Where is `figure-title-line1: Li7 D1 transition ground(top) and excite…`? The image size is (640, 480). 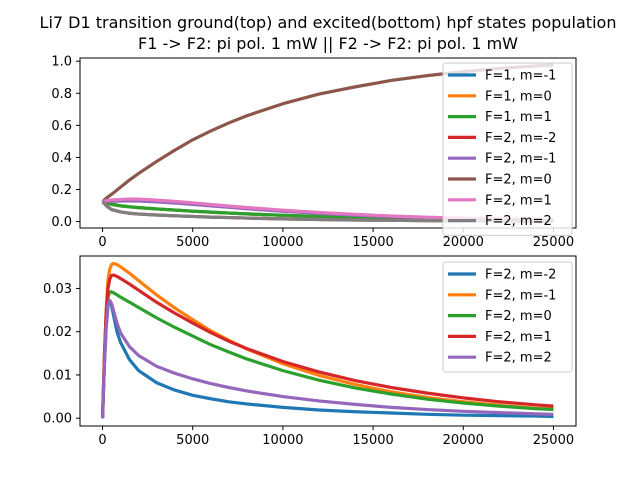
figure-title-line1: Li7 D1 transition ground(top) and excite… is located at coordinates (328, 22).